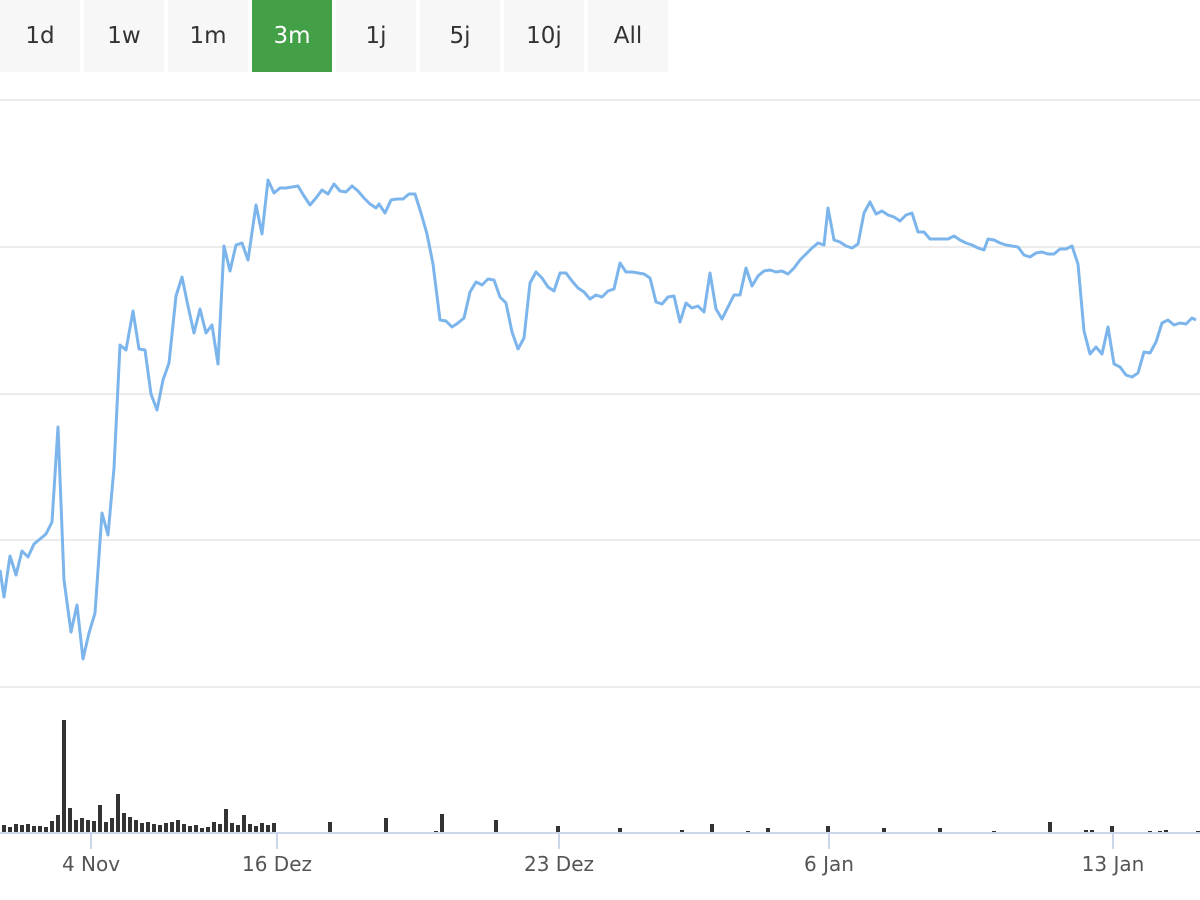 The width and height of the screenshot is (1200, 900). I want to click on x-tick-label: 4 Nov, so click(91, 864).